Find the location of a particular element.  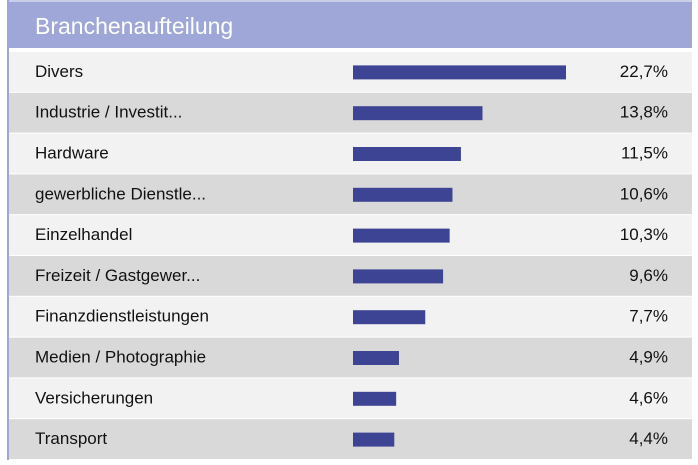

value-label: 10,3% is located at coordinates (644, 234).